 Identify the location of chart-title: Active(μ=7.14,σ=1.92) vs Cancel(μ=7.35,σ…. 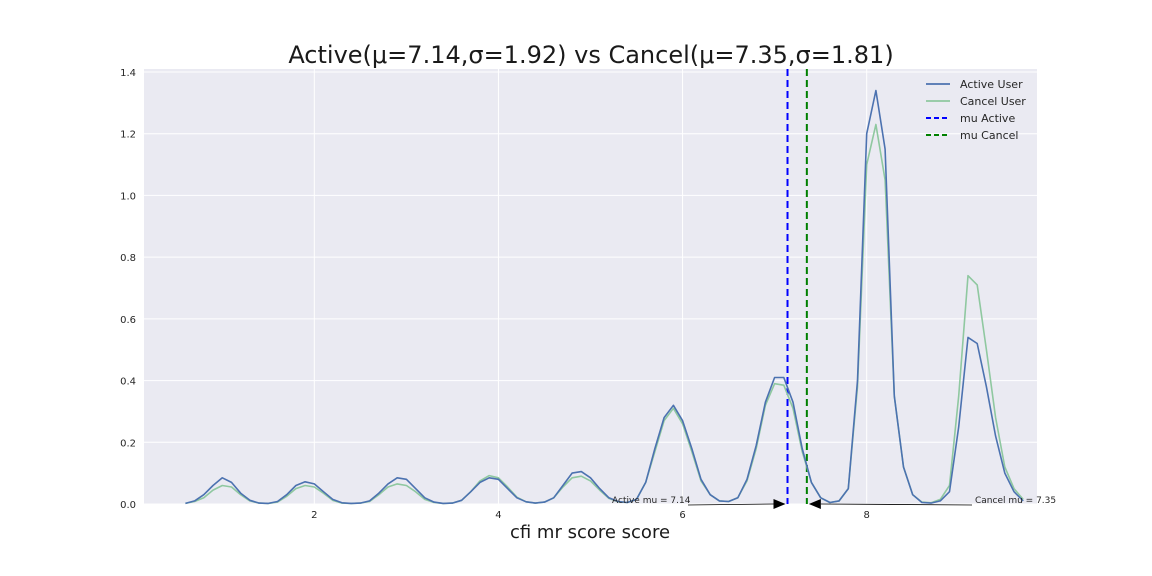
(590, 55).